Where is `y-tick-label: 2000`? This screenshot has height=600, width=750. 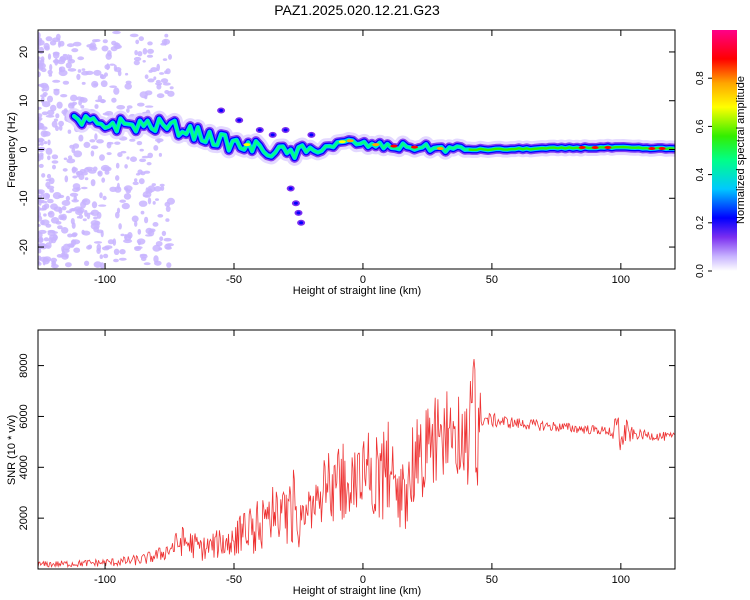
y-tick-label: 2000 is located at coordinates (24, 518).